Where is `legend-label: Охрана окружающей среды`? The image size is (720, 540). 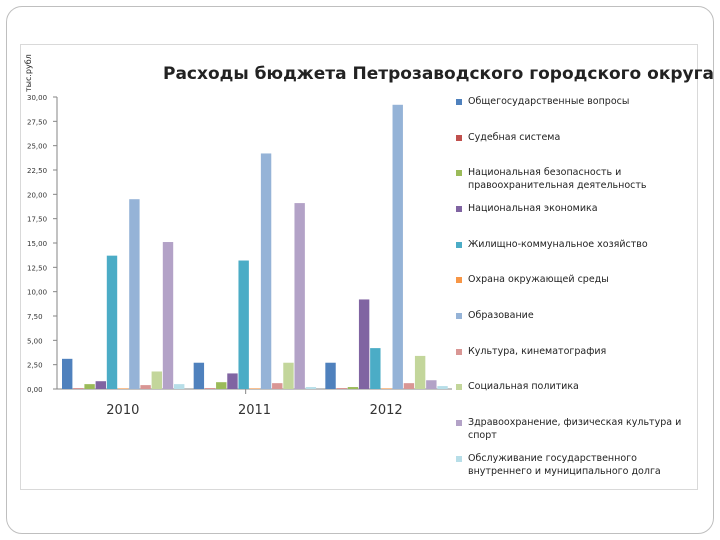 legend-label: Охрана окружающей среды is located at coordinates (538, 279).